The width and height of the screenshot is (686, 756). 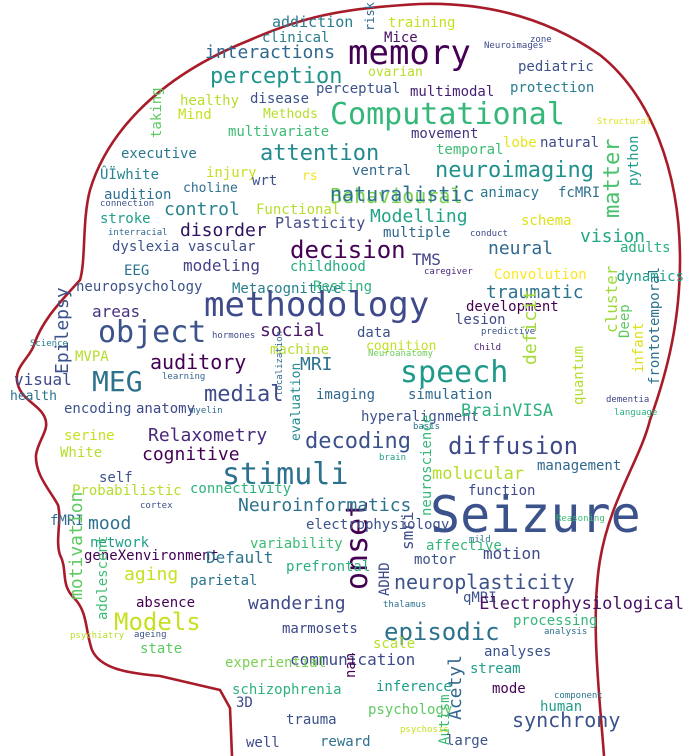 I want to click on word-basis: basis, so click(x=427, y=427).